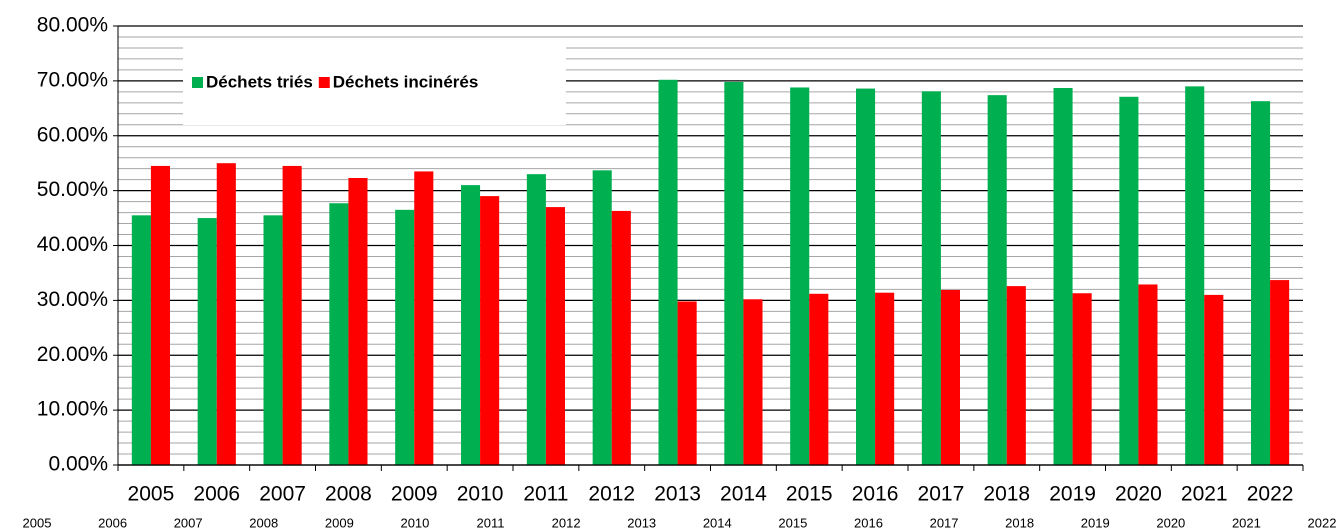 The width and height of the screenshot is (1343, 532). What do you see at coordinates (480, 494) in the screenshot?
I see `x-tick-label: 2010` at bounding box center [480, 494].